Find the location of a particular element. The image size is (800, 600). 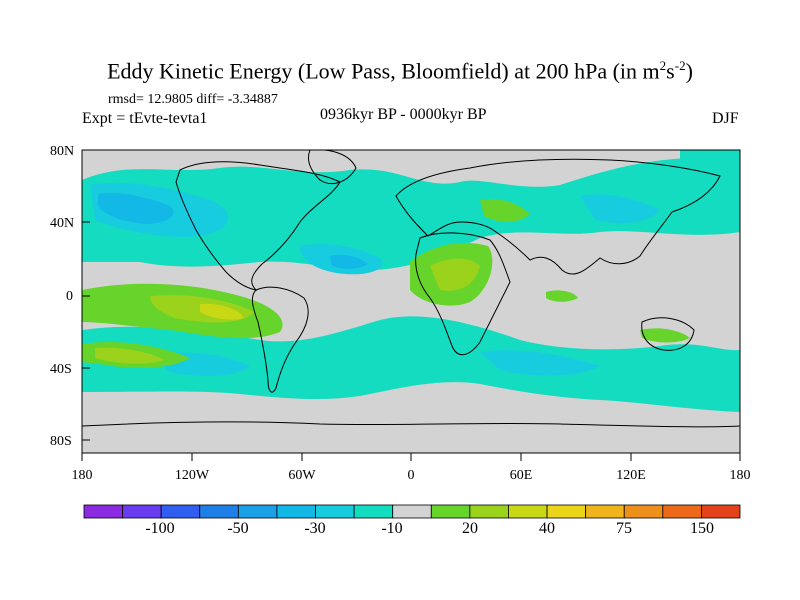

colorbar-label: 20 is located at coordinates (470, 528).